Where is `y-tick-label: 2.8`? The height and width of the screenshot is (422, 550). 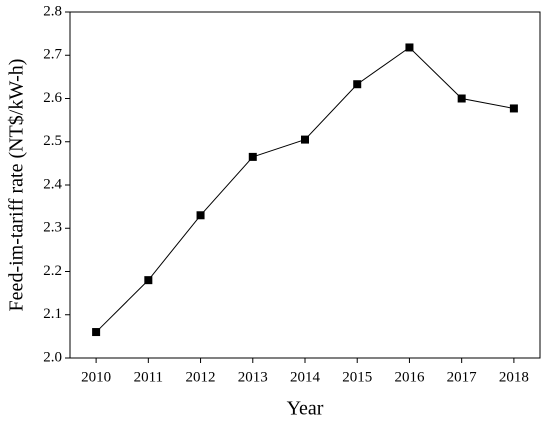
y-tick-label: 2.8 is located at coordinates (52, 11).